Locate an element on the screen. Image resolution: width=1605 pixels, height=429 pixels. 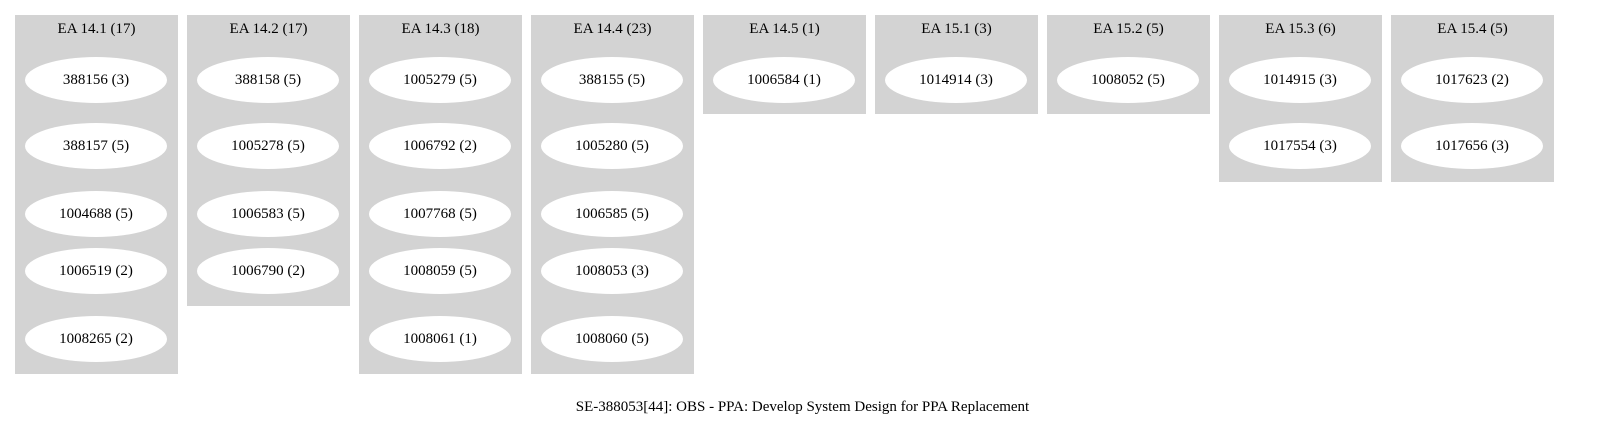
cluster-label: EA 14.5 (1) is located at coordinates (784, 29).